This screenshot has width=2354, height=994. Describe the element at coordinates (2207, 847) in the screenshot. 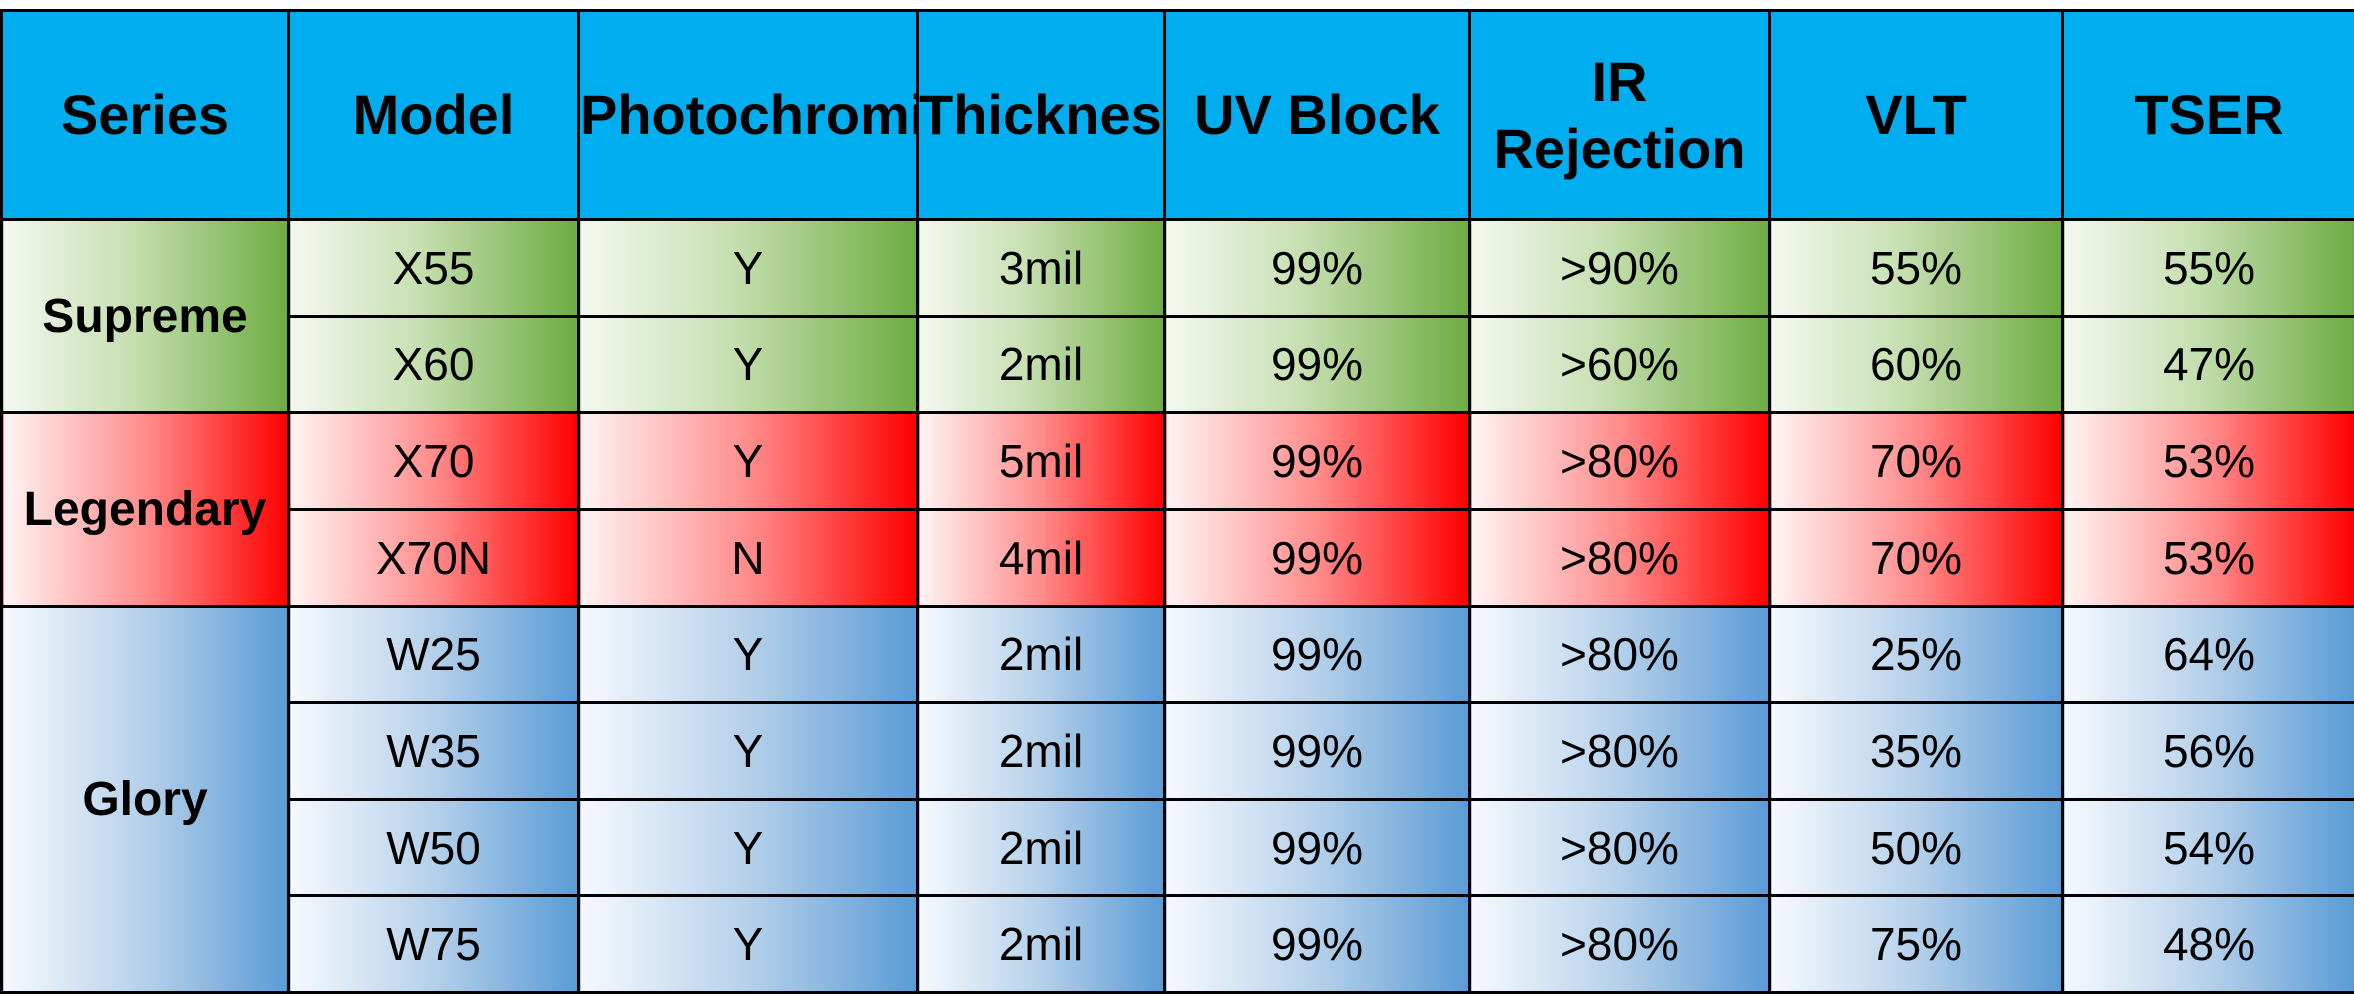

I see `tser-cell: 54%` at that location.